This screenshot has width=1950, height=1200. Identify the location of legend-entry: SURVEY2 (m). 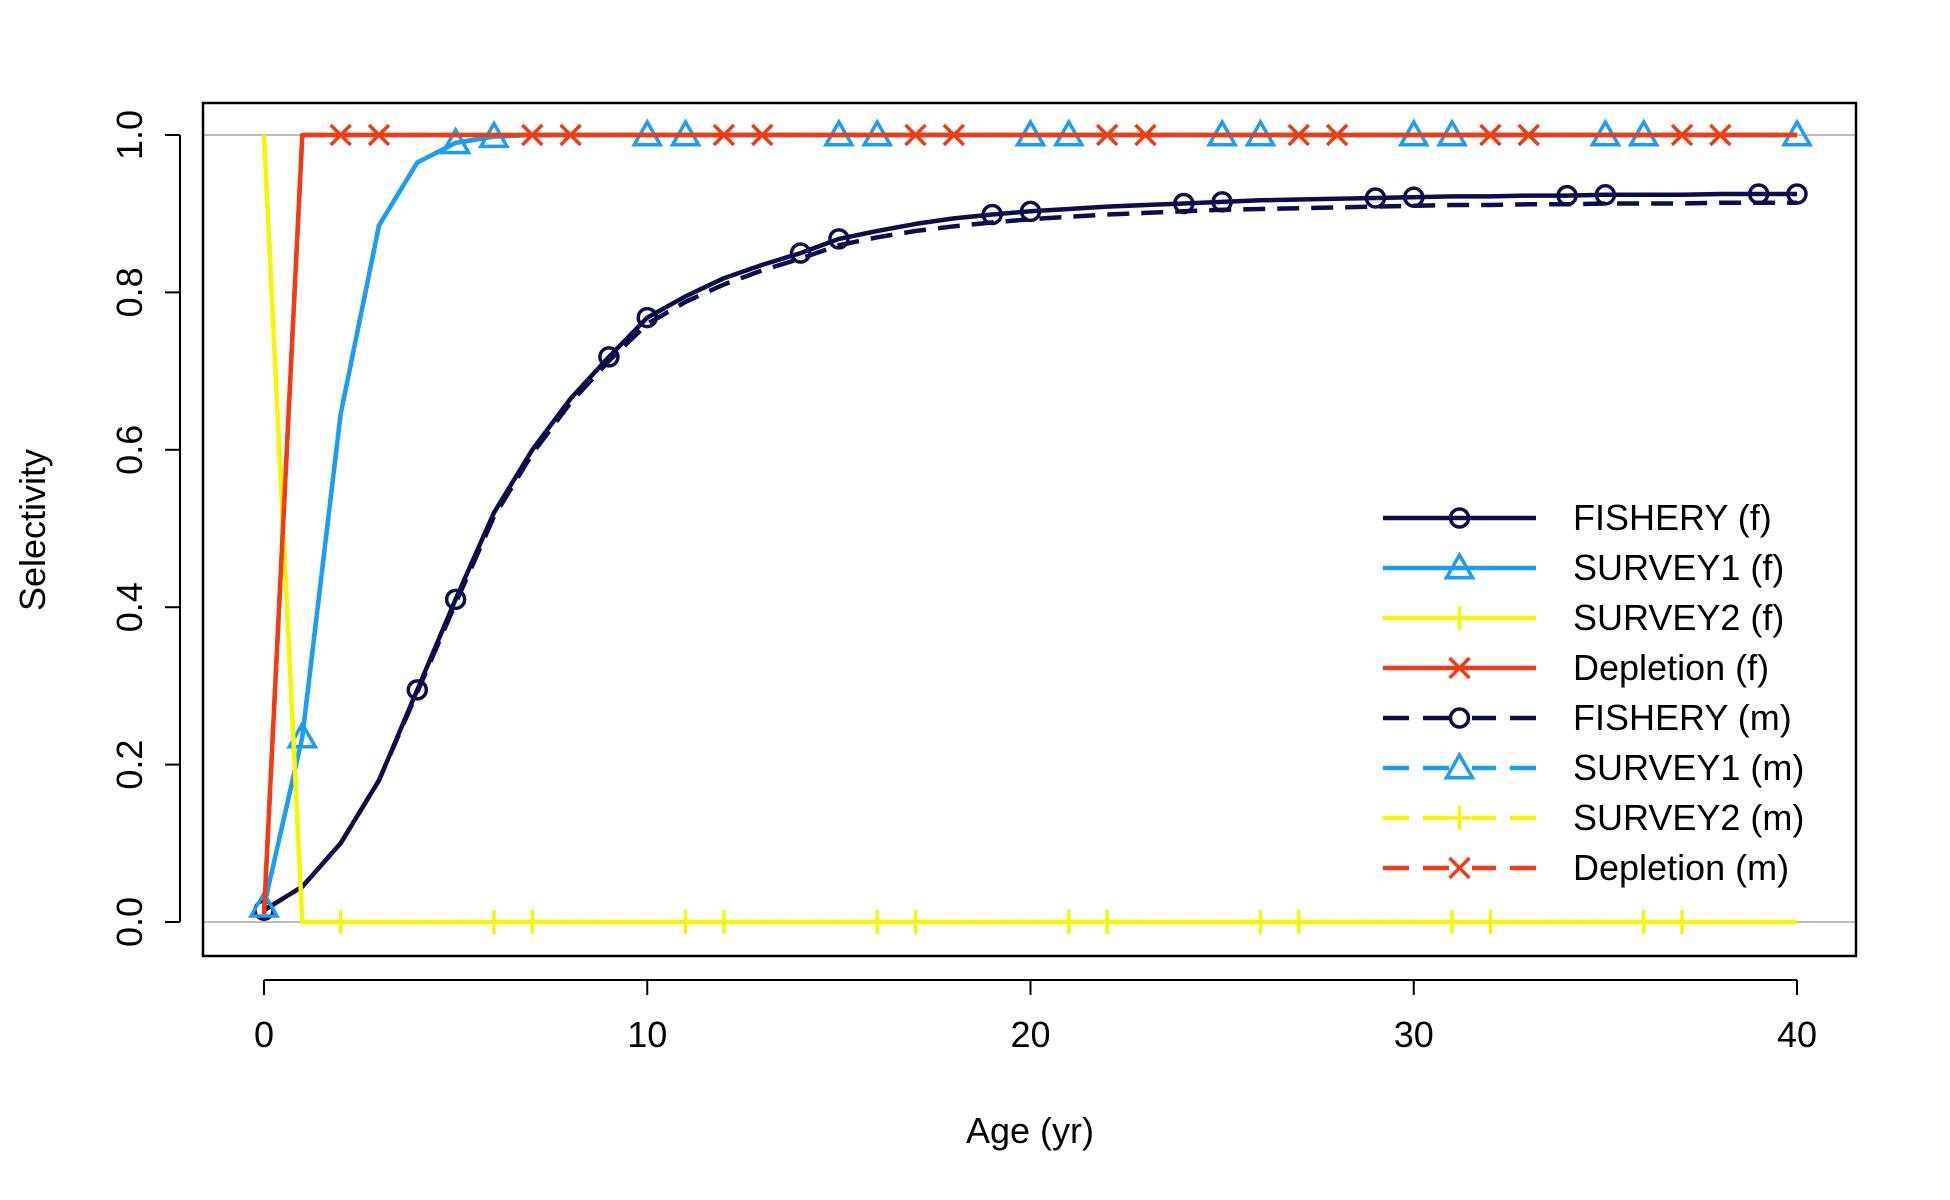
(1593, 817).